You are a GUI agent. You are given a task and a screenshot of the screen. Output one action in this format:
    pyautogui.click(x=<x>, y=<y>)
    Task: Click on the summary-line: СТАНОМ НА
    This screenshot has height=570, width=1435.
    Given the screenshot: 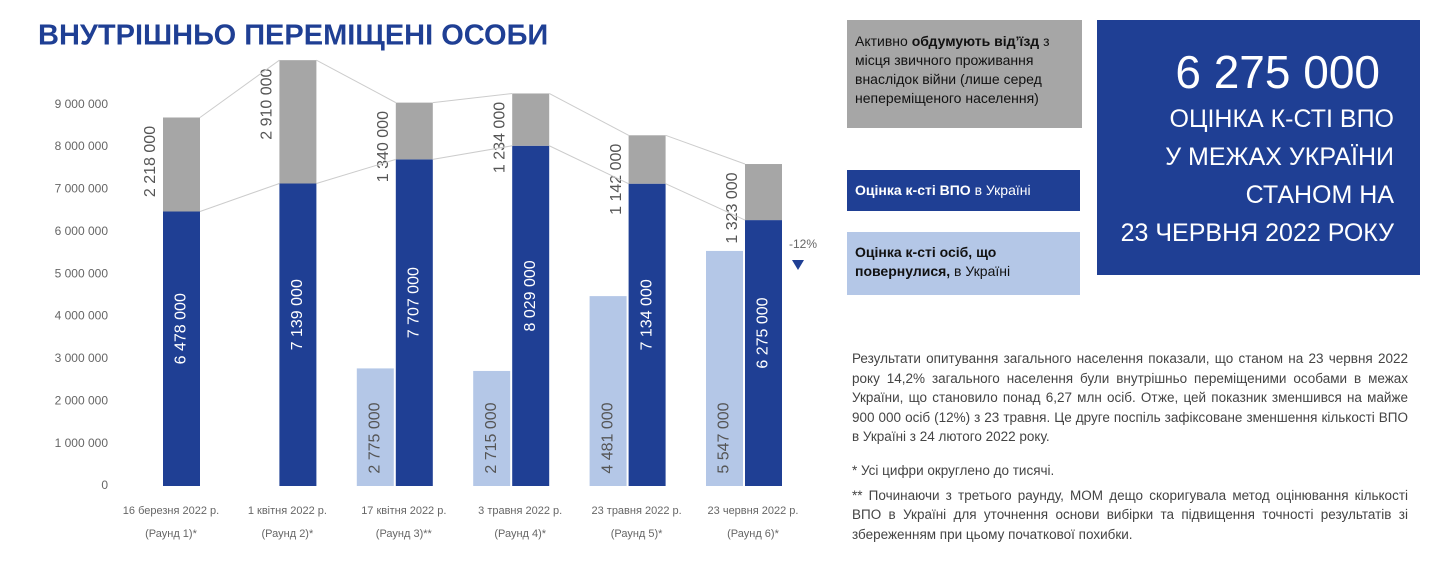 What is the action you would take?
    pyautogui.click(x=1319, y=195)
    